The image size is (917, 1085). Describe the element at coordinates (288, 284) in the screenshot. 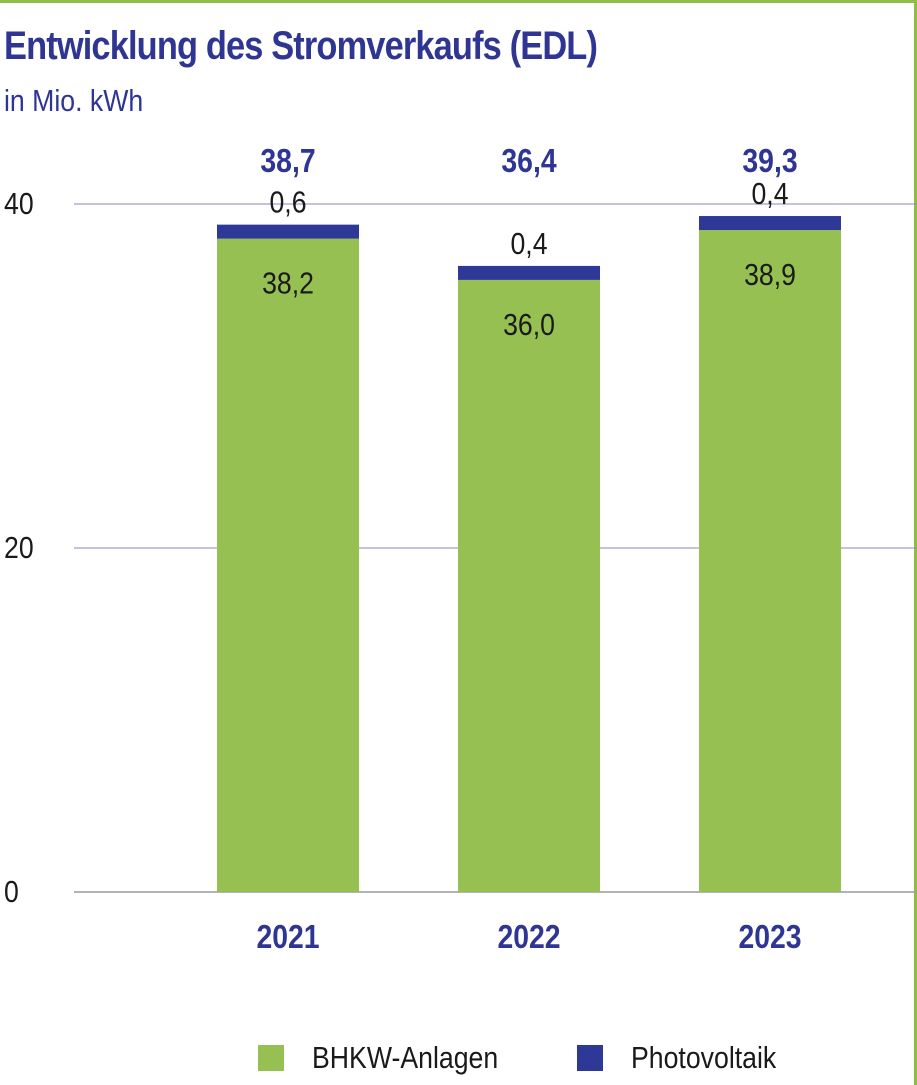

I see `data-label-bhkw-2021: 38,2` at that location.